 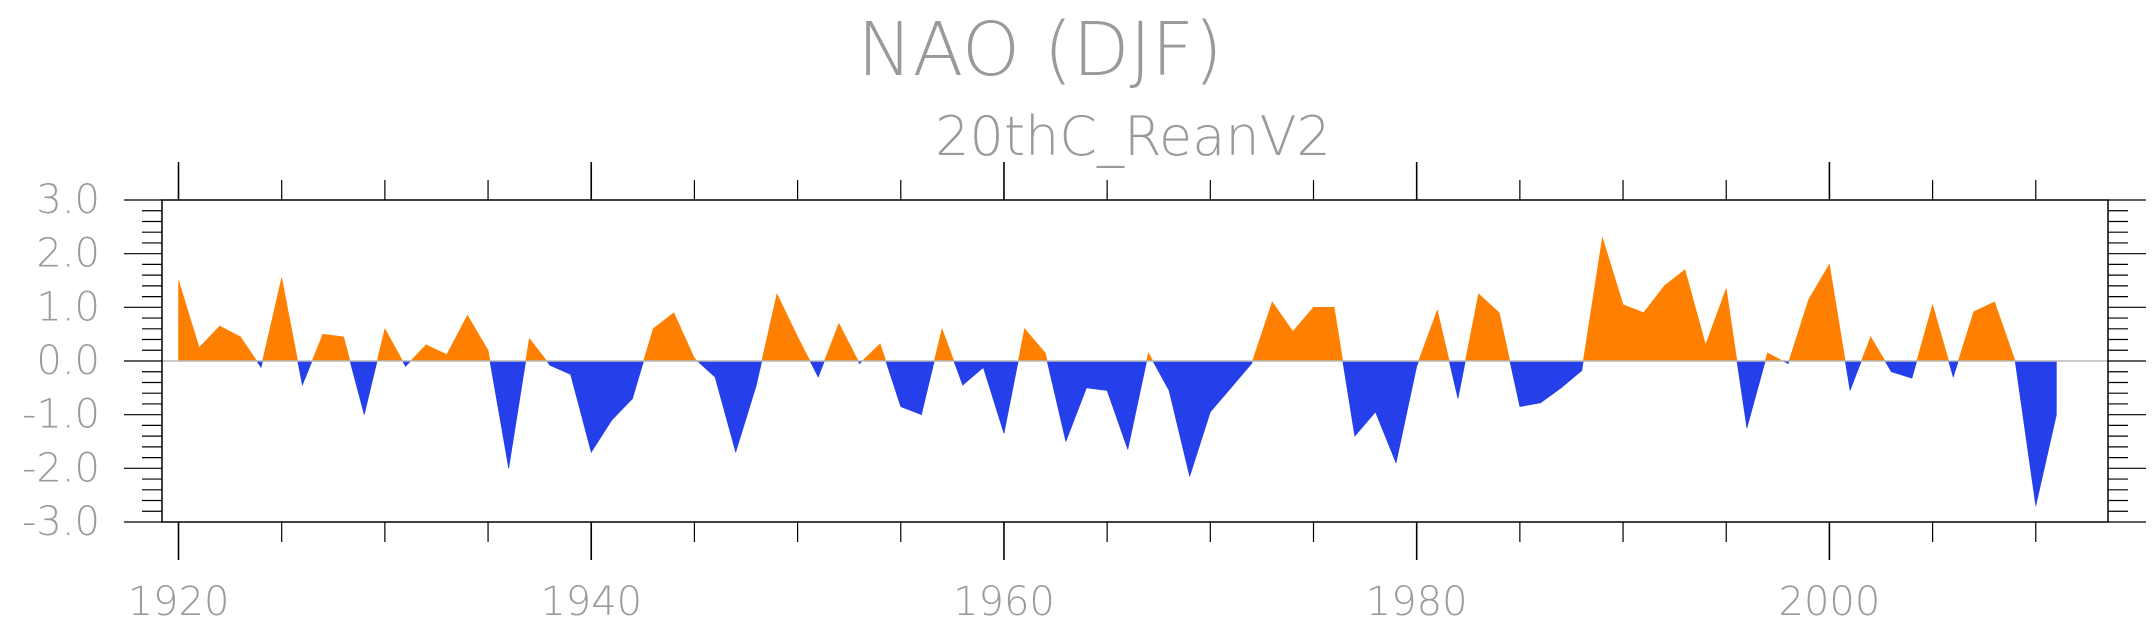 What do you see at coordinates (1040, 50) in the screenshot?
I see `chart-title: NAO (DJF)` at bounding box center [1040, 50].